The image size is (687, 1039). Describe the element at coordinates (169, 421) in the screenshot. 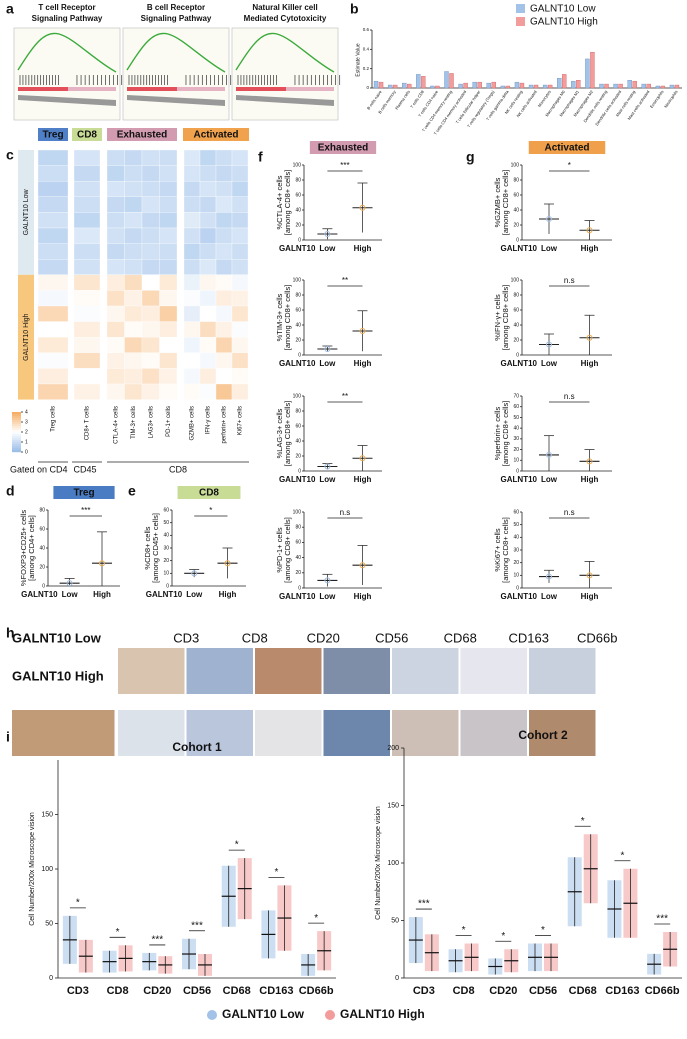

I see `column-label: PD-1+ cells` at that location.